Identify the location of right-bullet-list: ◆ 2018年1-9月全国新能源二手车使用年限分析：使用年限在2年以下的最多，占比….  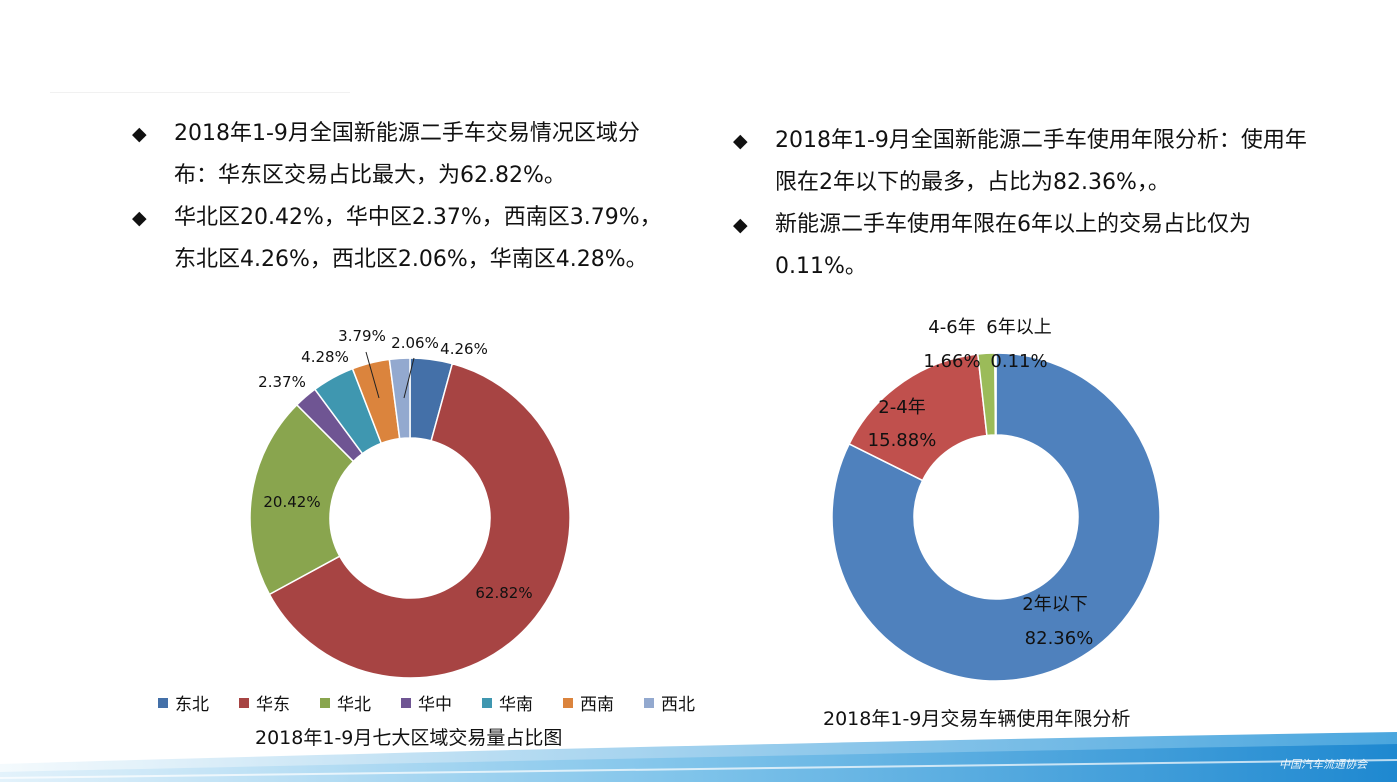
(1020, 204).